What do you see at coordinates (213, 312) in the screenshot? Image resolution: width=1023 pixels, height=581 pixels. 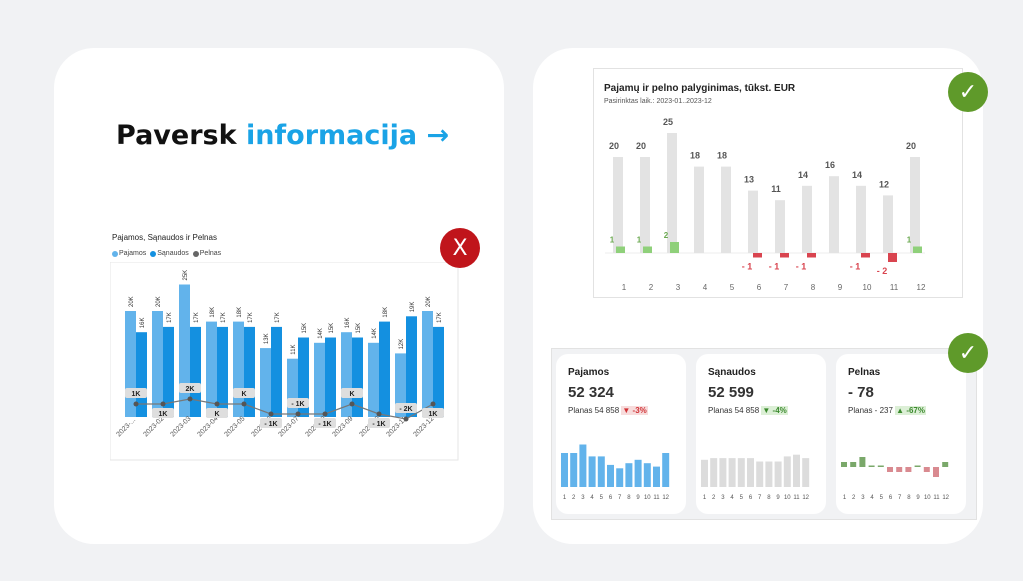 I see `bar-label-pajamos: 18K` at bounding box center [213, 312].